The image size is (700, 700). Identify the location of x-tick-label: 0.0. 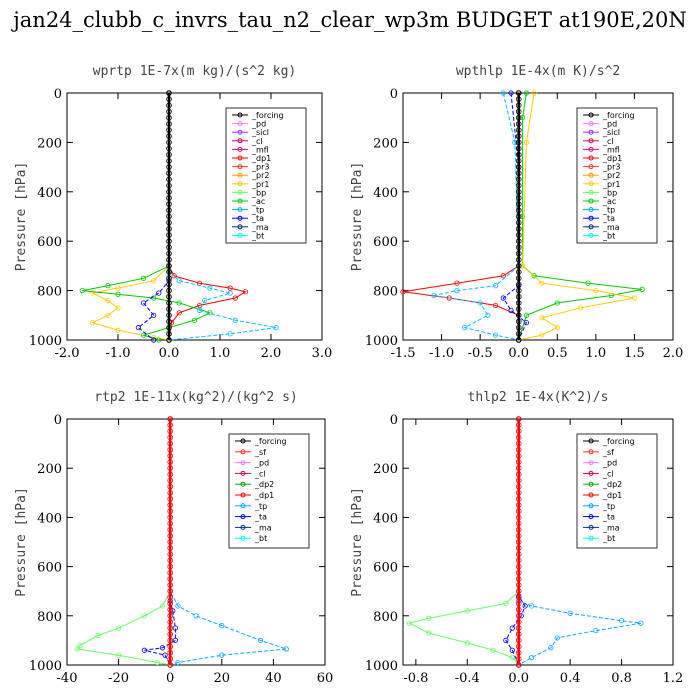
(518, 353).